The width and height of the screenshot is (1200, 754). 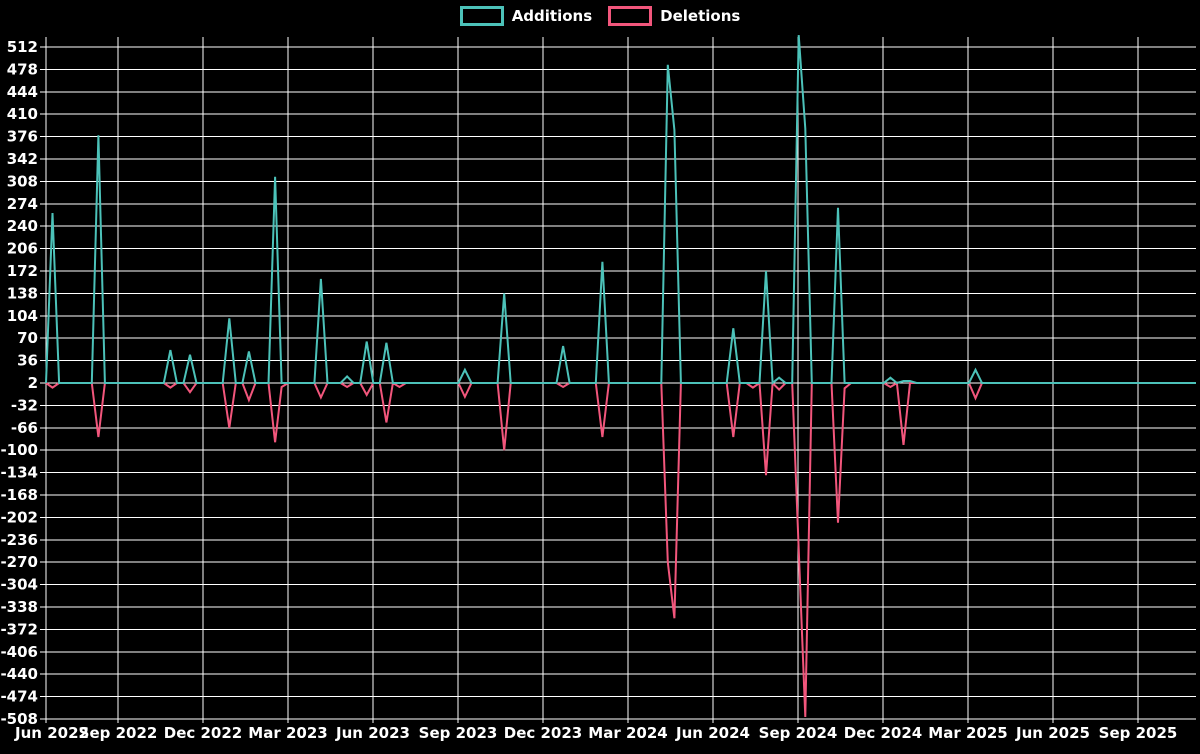 I want to click on legend-item-deletions: Deletions, so click(x=674, y=16).